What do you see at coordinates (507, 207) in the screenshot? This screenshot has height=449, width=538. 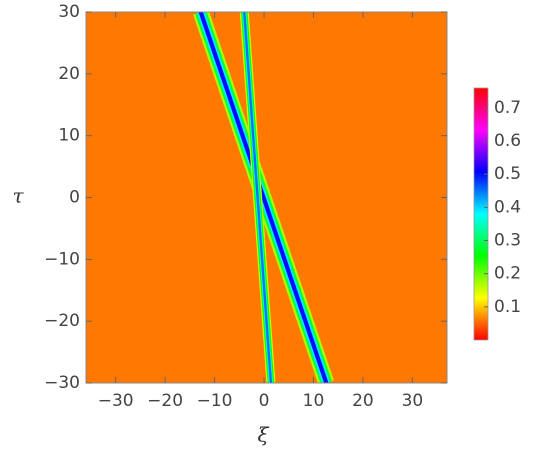 I see `colorbar-tick-label: 0.4` at bounding box center [507, 207].